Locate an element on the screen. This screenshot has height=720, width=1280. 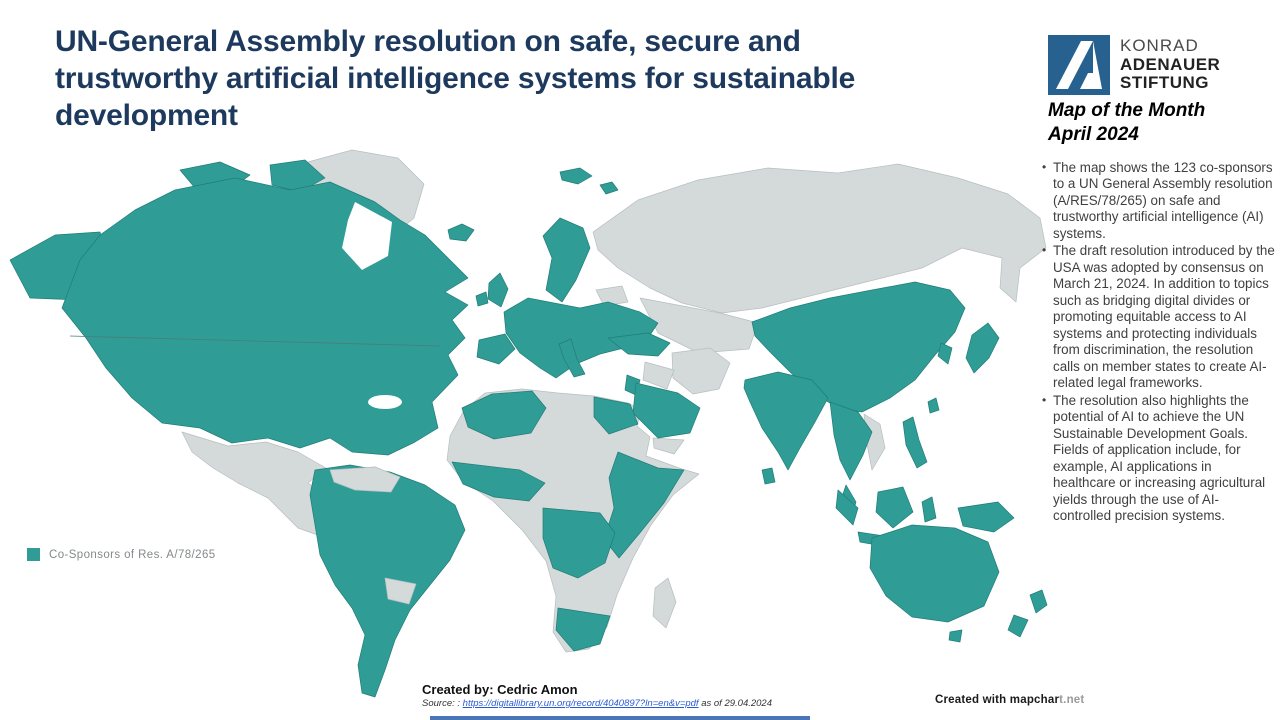
region-turkey is located at coordinates (639, 344).